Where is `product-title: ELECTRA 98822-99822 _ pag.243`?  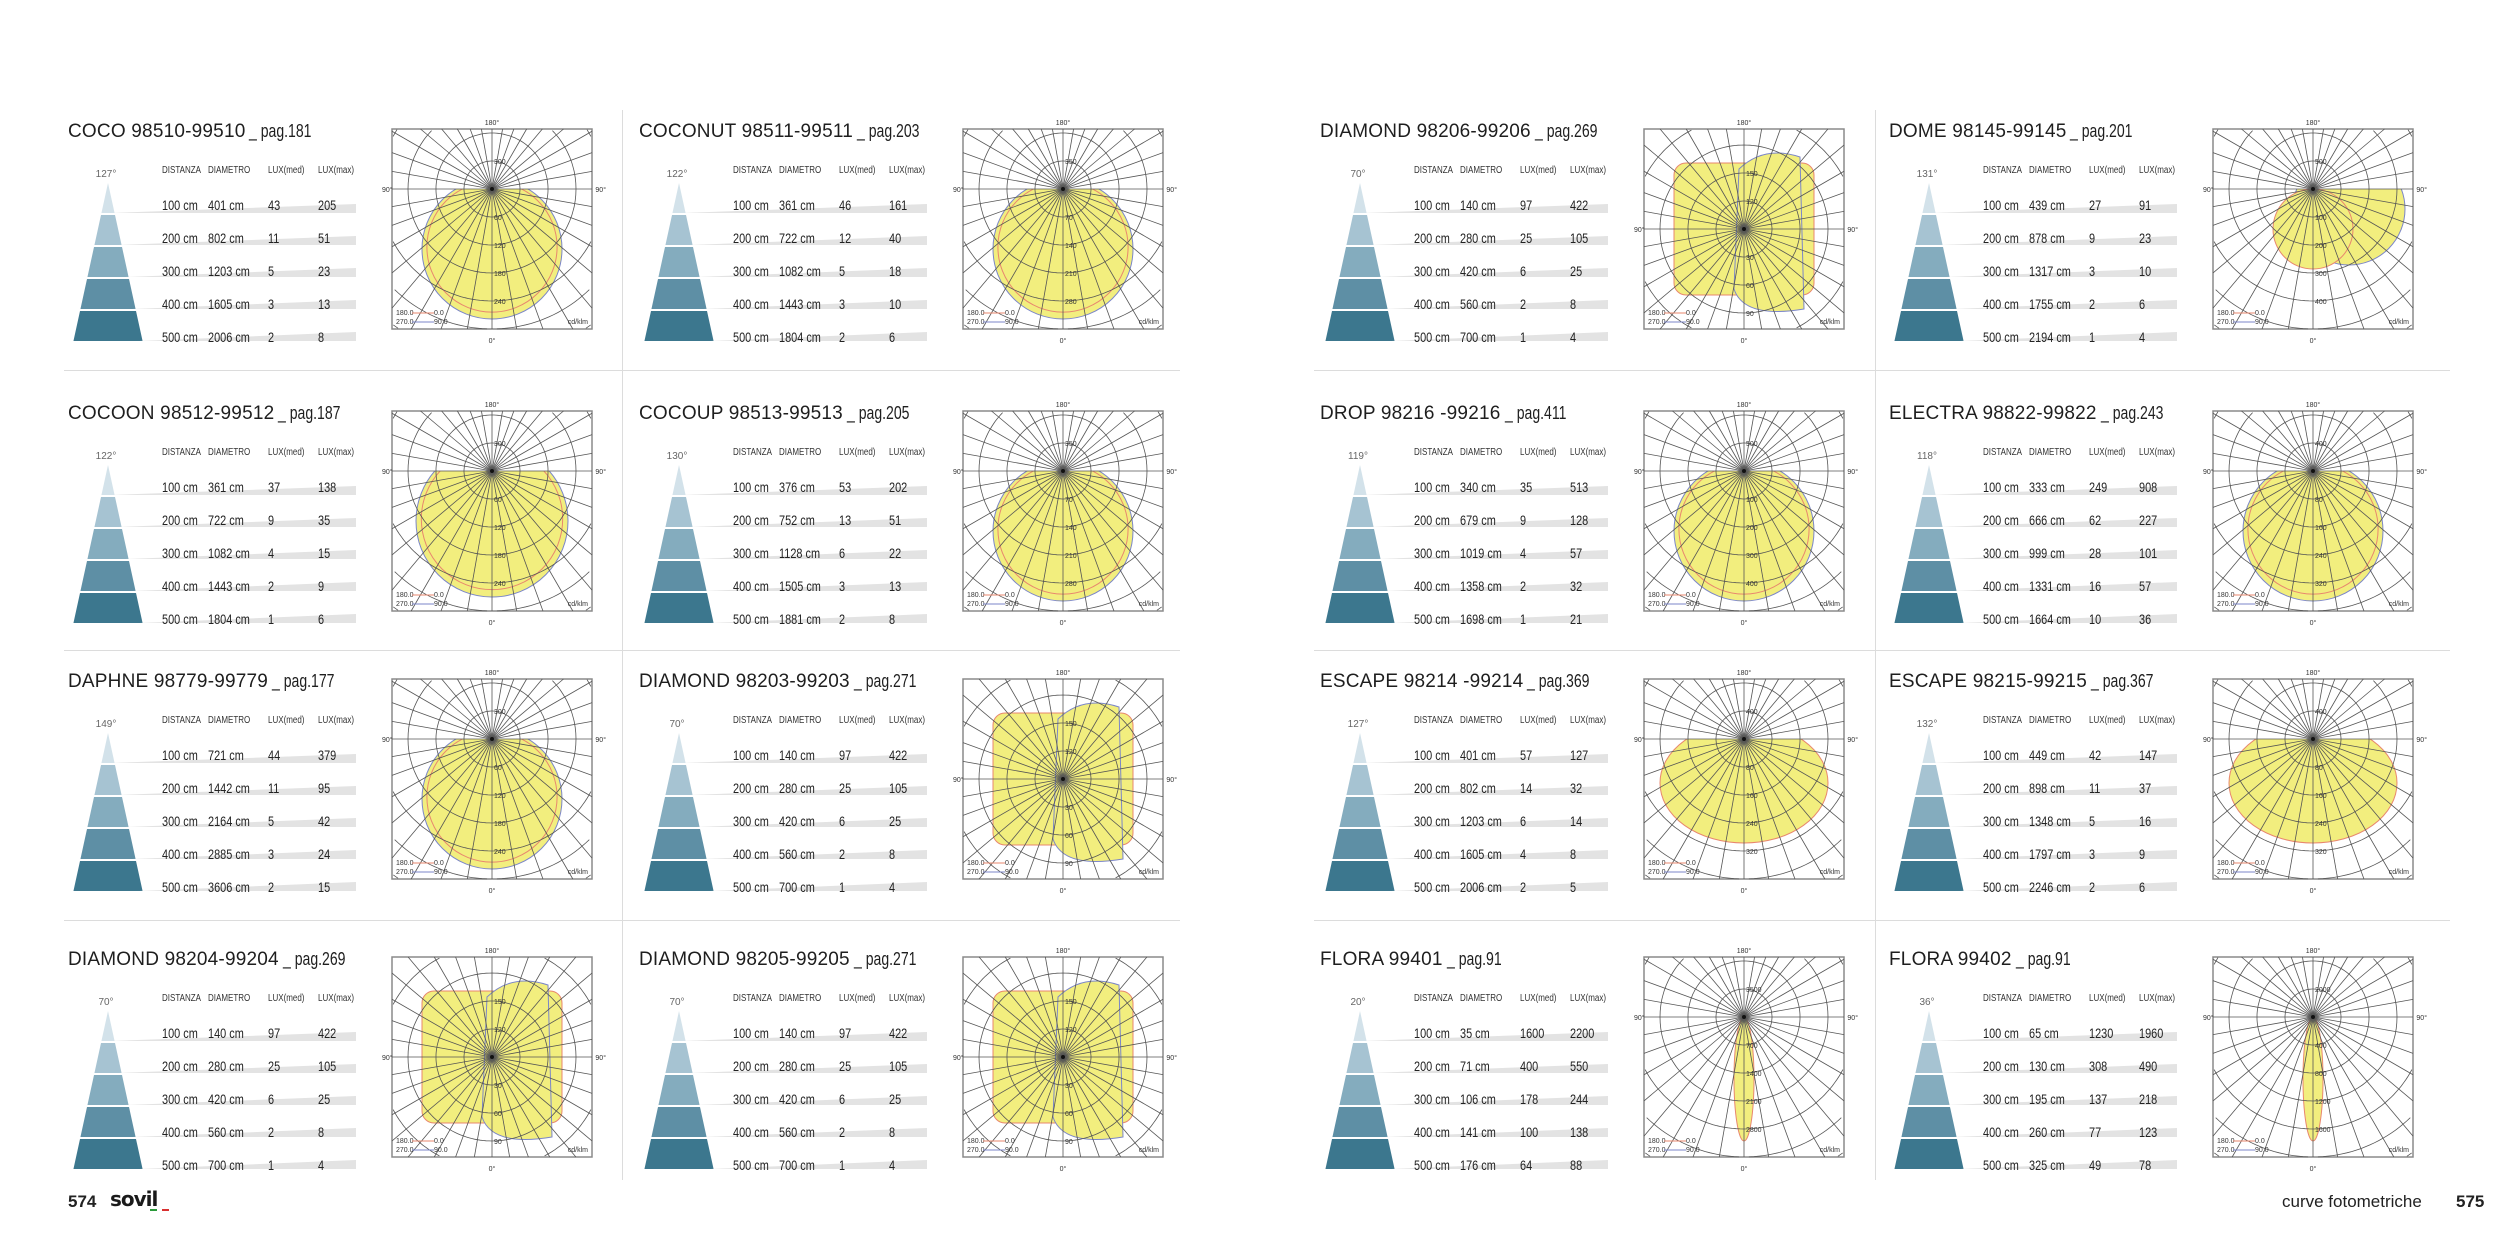
product-title: ELECTRA 98822-99822 _ pag.243 is located at coordinates (2035, 414).